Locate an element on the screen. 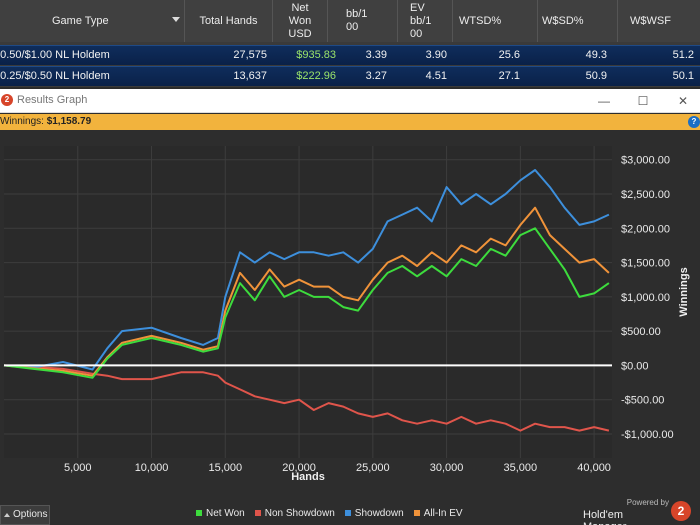  options-label: Options is located at coordinates (30, 514).